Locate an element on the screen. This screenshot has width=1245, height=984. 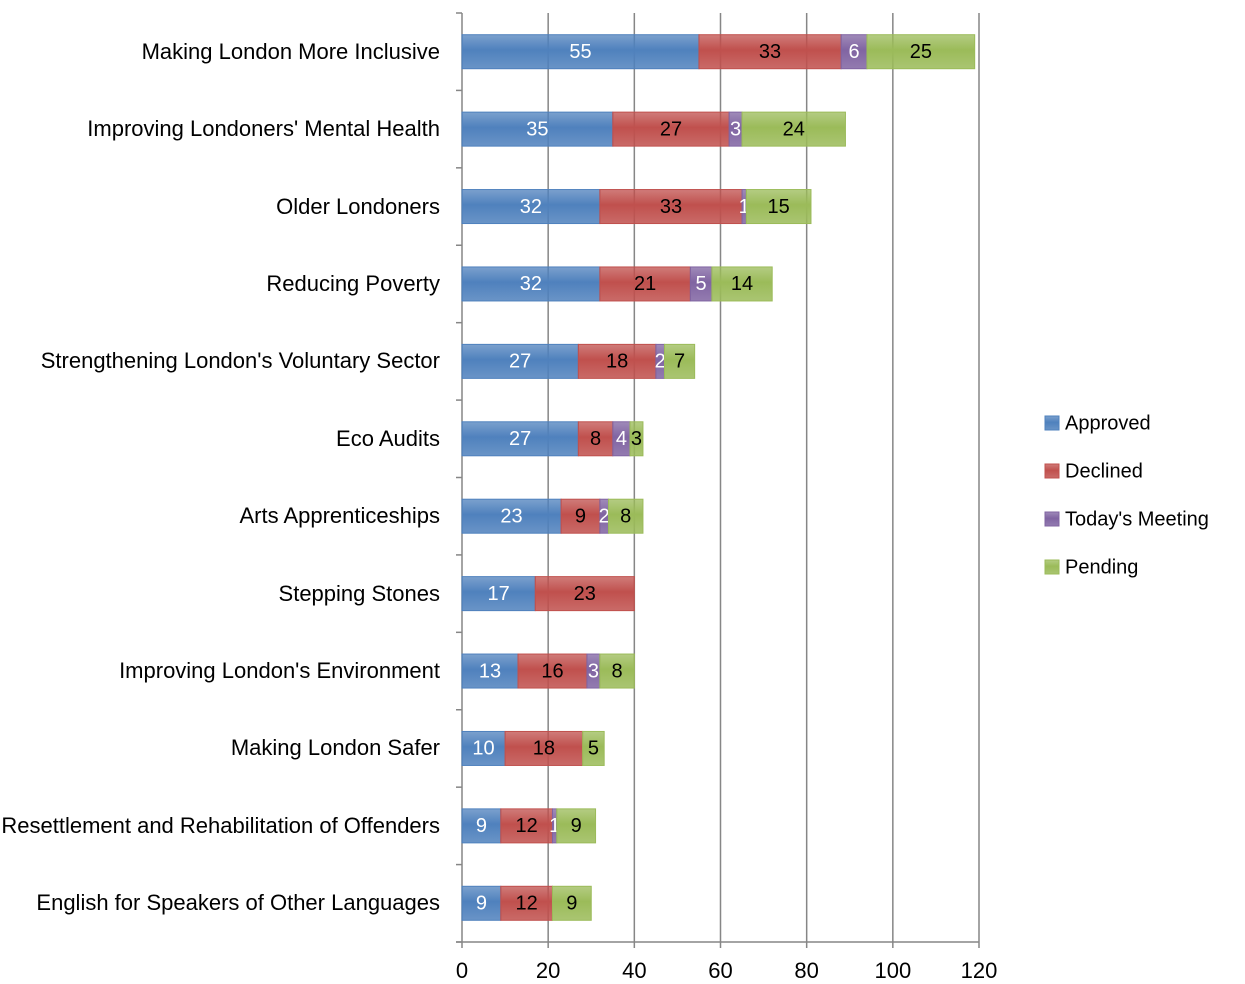
data-label: 14 is located at coordinates (742, 284).